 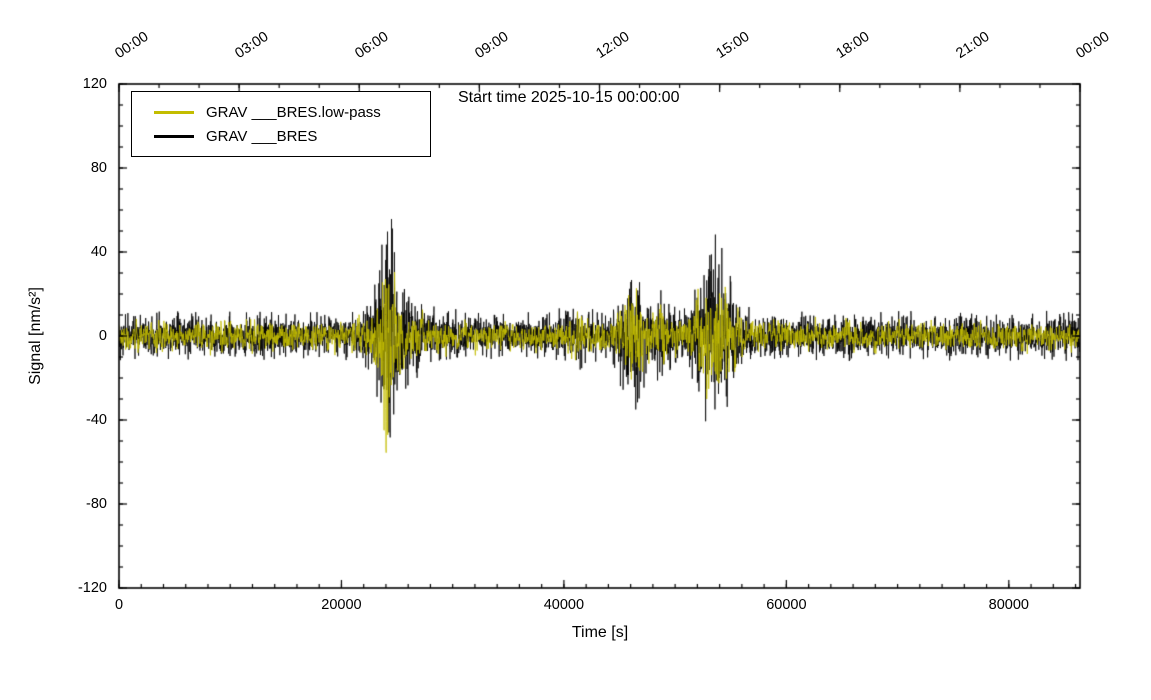 What do you see at coordinates (786, 605) in the screenshot?
I see `x-tick-label: 60000` at bounding box center [786, 605].